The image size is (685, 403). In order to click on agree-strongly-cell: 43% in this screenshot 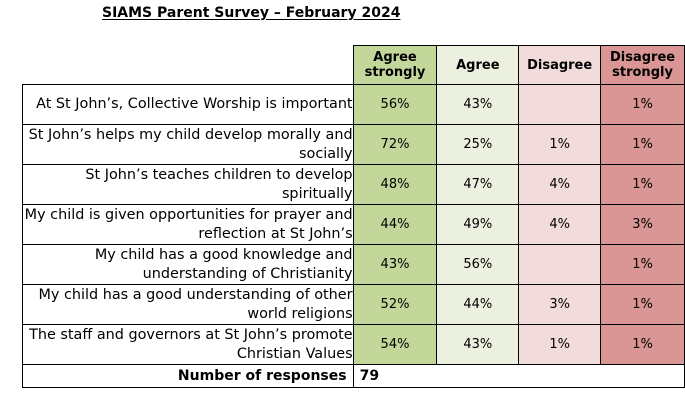, I will do `click(395, 264)`.